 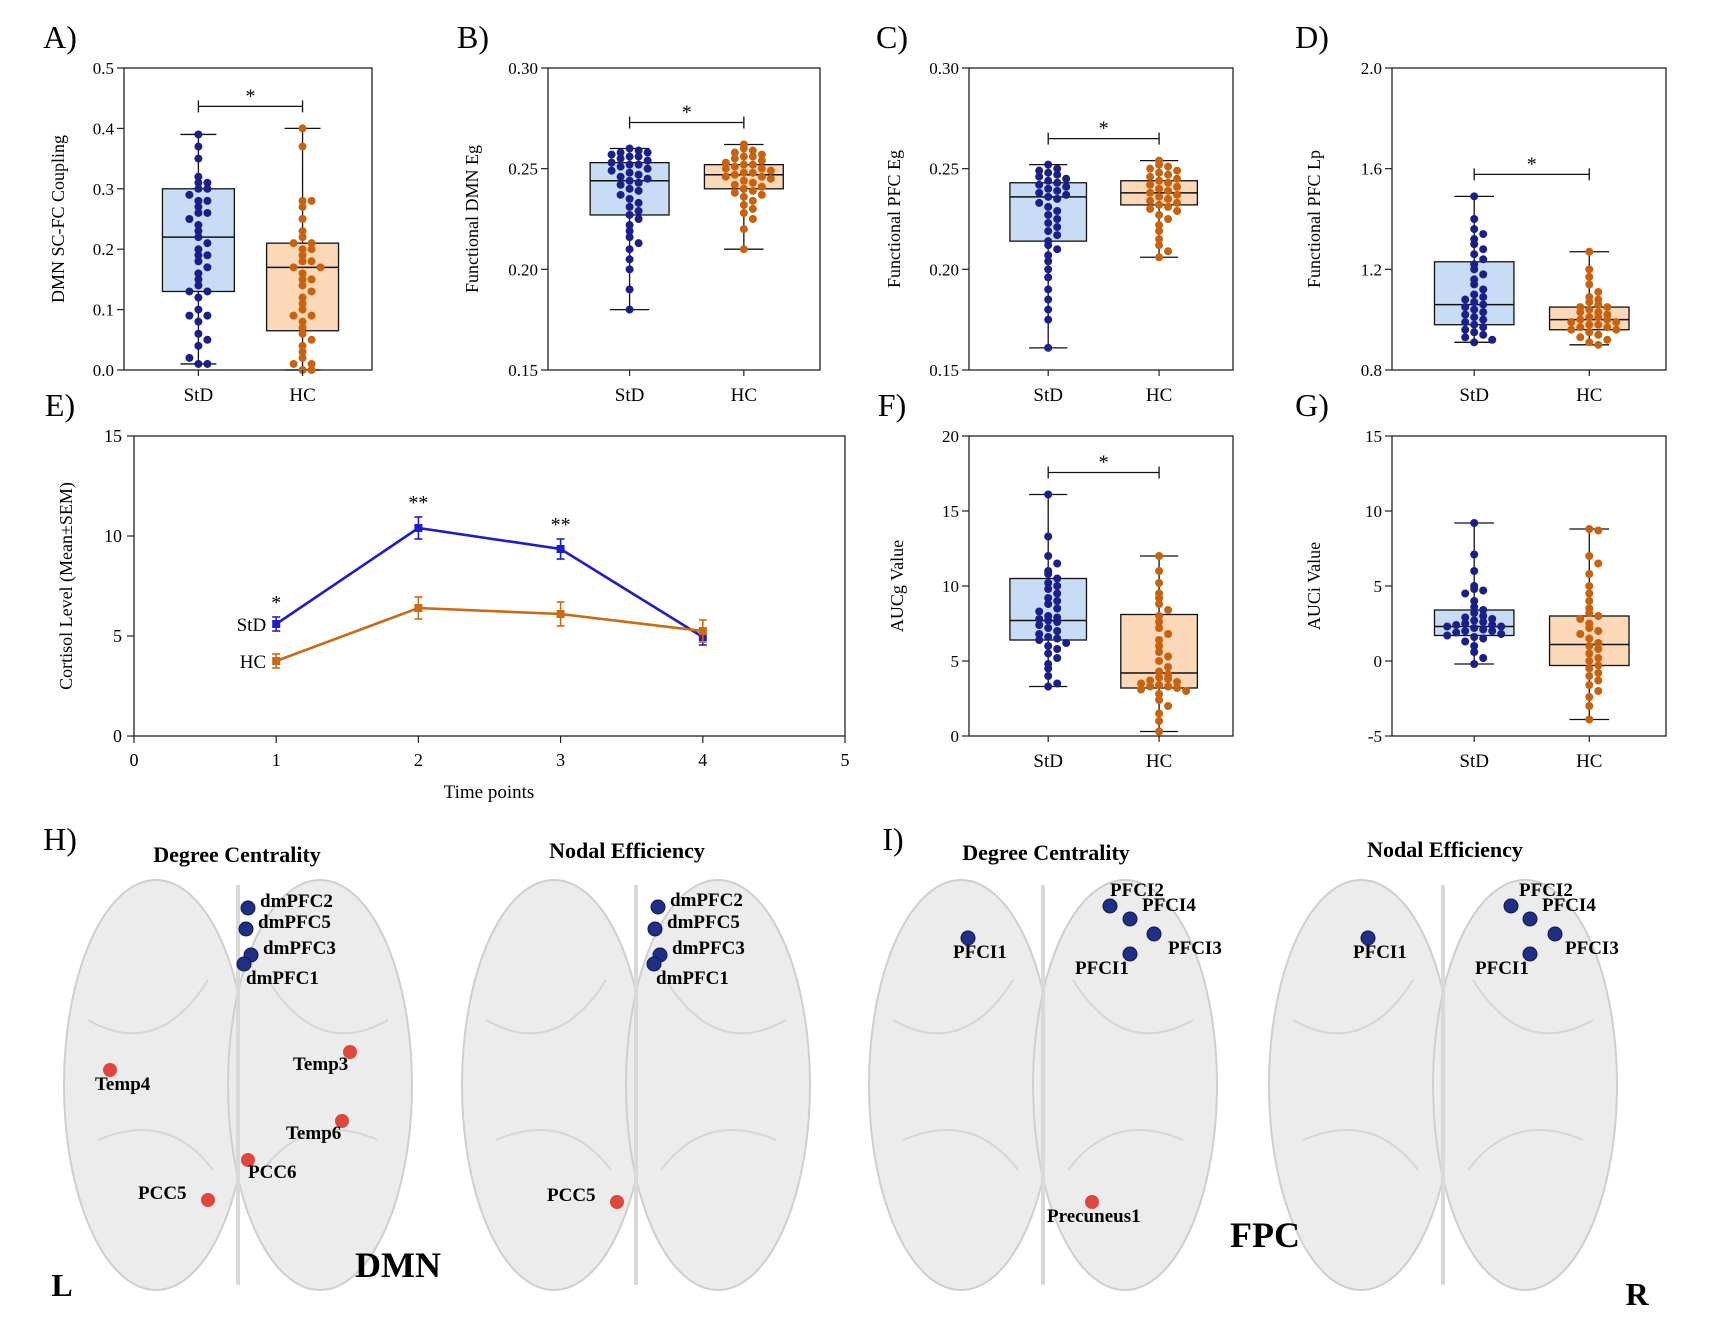 What do you see at coordinates (238, 1075) in the screenshot?
I see `brain-gyri` at bounding box center [238, 1075].